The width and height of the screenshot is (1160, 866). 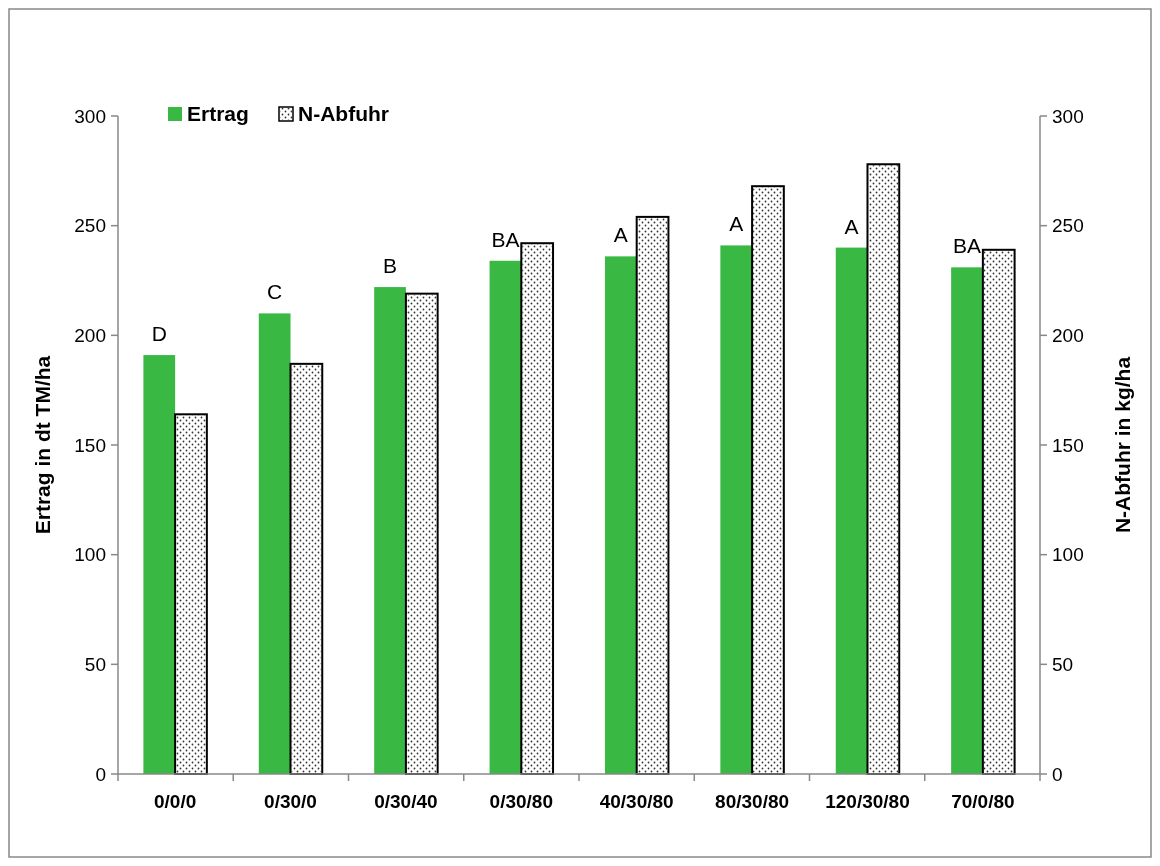 I want to click on x-tick-label: 0/30/40, so click(x=406, y=801).